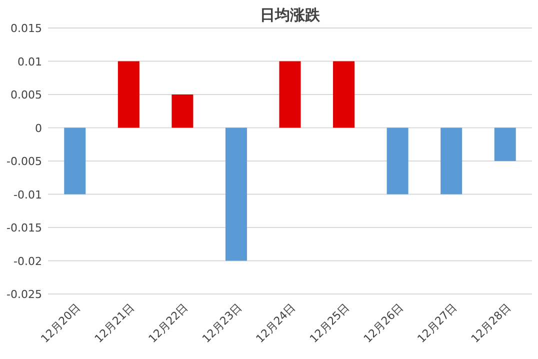 Image resolution: width=538 pixels, height=359 pixels. I want to click on y-tick-label: 0, so click(38, 128).